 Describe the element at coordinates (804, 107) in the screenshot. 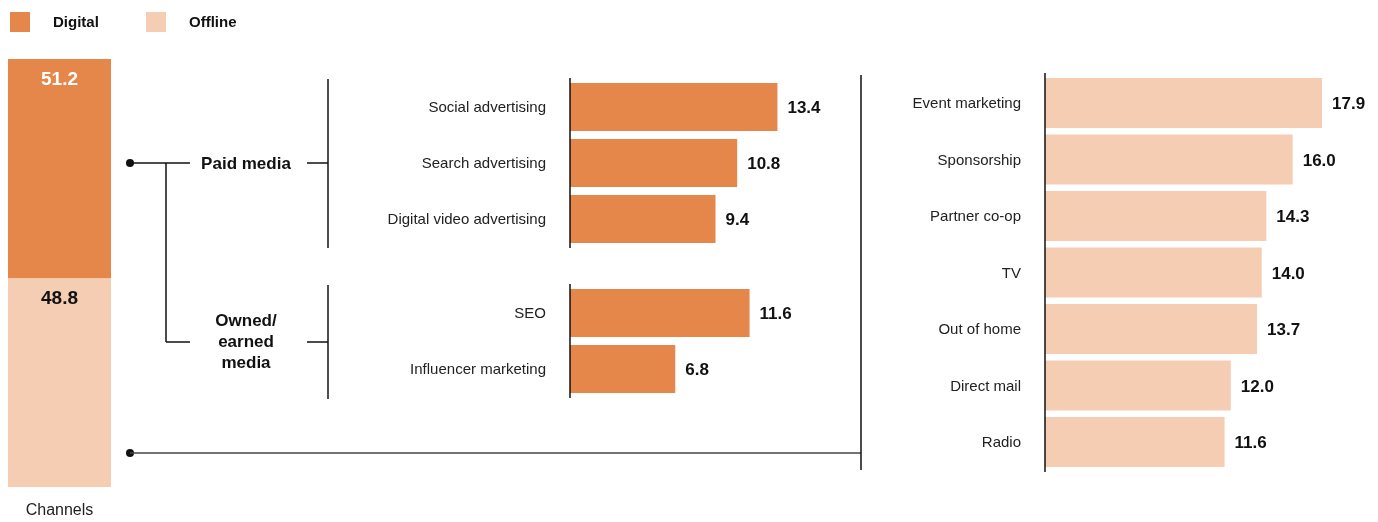

I see `data-label: 13.4` at that location.